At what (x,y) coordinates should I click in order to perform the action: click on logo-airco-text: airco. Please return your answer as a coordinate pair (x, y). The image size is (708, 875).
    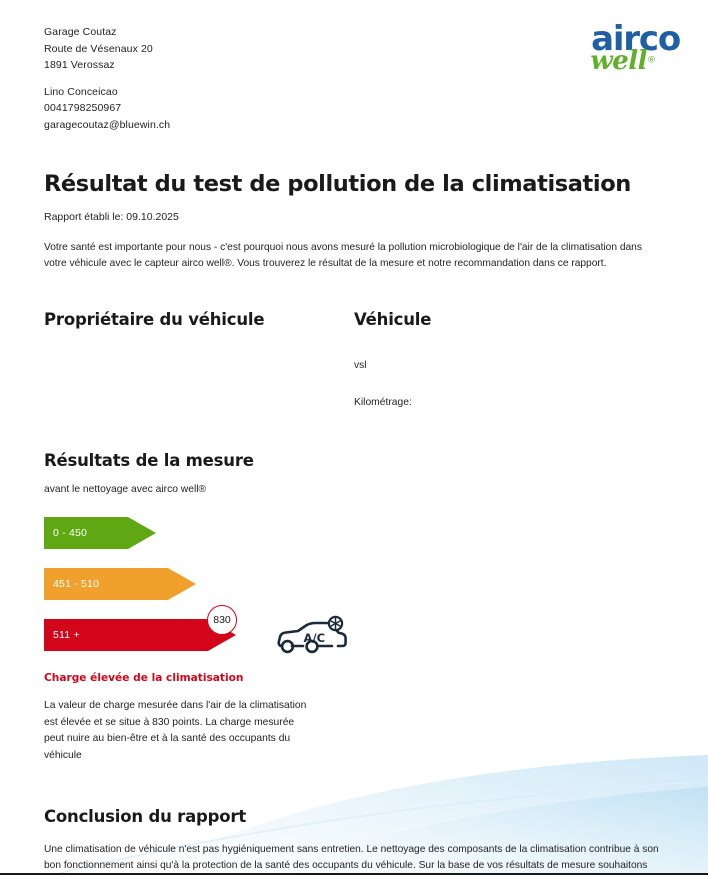
    Looking at the image, I should click on (636, 39).